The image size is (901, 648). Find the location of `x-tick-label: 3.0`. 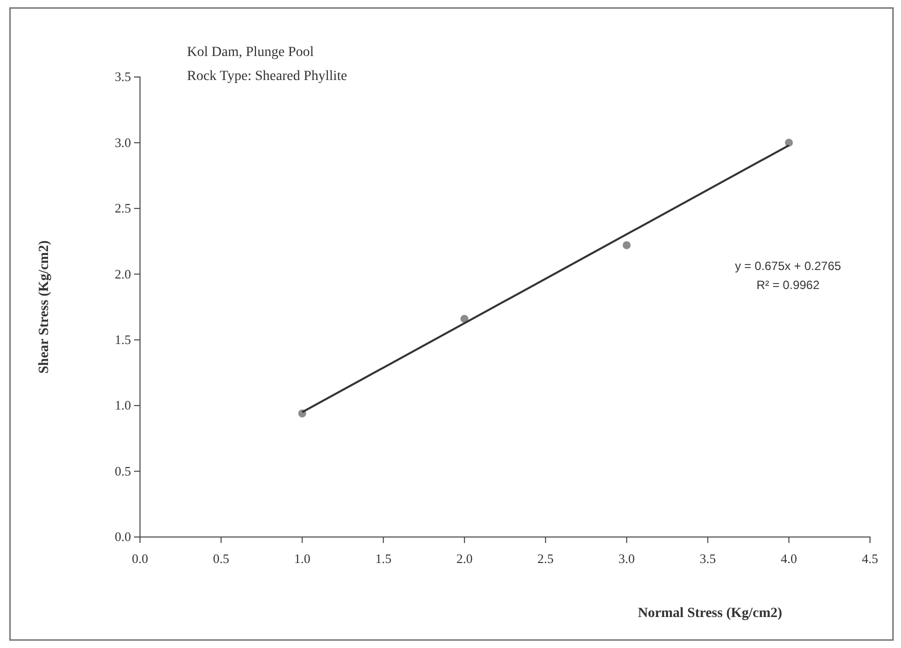

x-tick-label: 3.0 is located at coordinates (626, 558).